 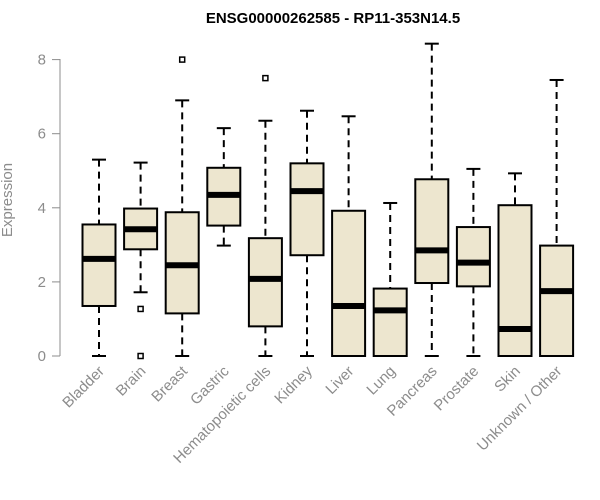 What do you see at coordinates (49, 208) in the screenshot?
I see `y-axis-ticks: 0 2 4 6 8` at bounding box center [49, 208].